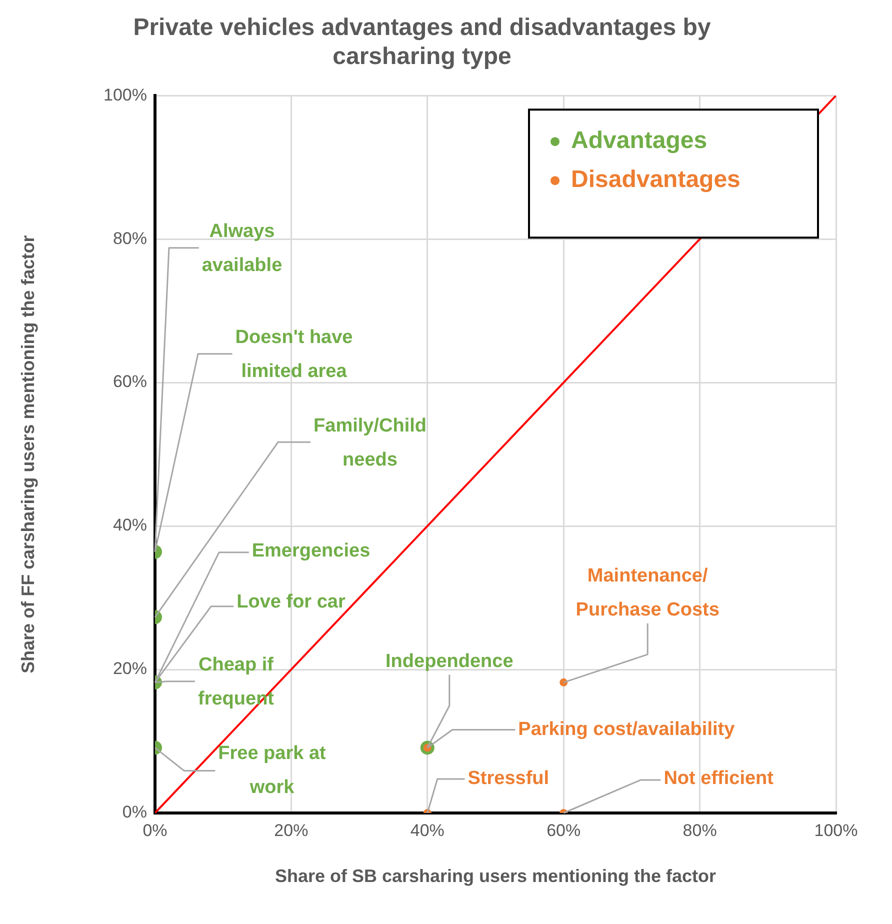 This screenshot has width=892, height=924. Describe the element at coordinates (639, 140) in the screenshot. I see `legend-label: Advantages` at that location.